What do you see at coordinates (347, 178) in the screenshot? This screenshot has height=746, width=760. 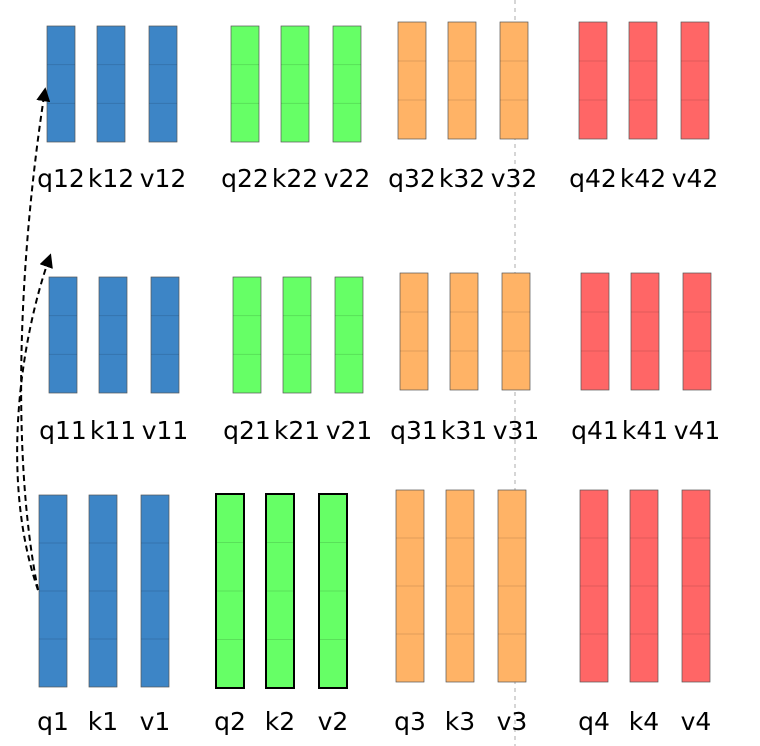 I see `bar-label: v22` at bounding box center [347, 178].